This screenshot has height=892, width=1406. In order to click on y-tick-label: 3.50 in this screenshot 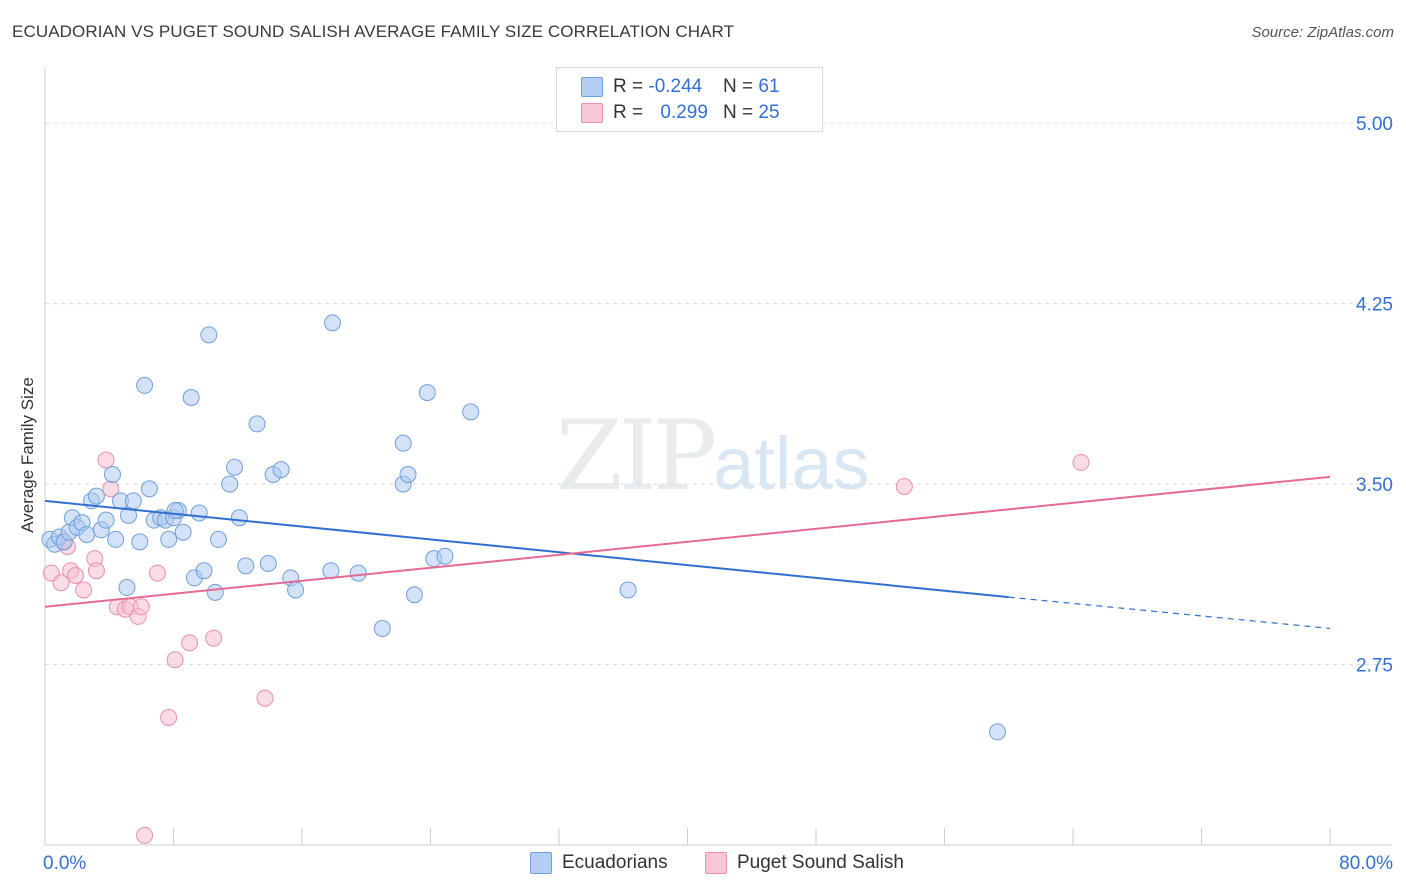, I will do `click(1374, 485)`.